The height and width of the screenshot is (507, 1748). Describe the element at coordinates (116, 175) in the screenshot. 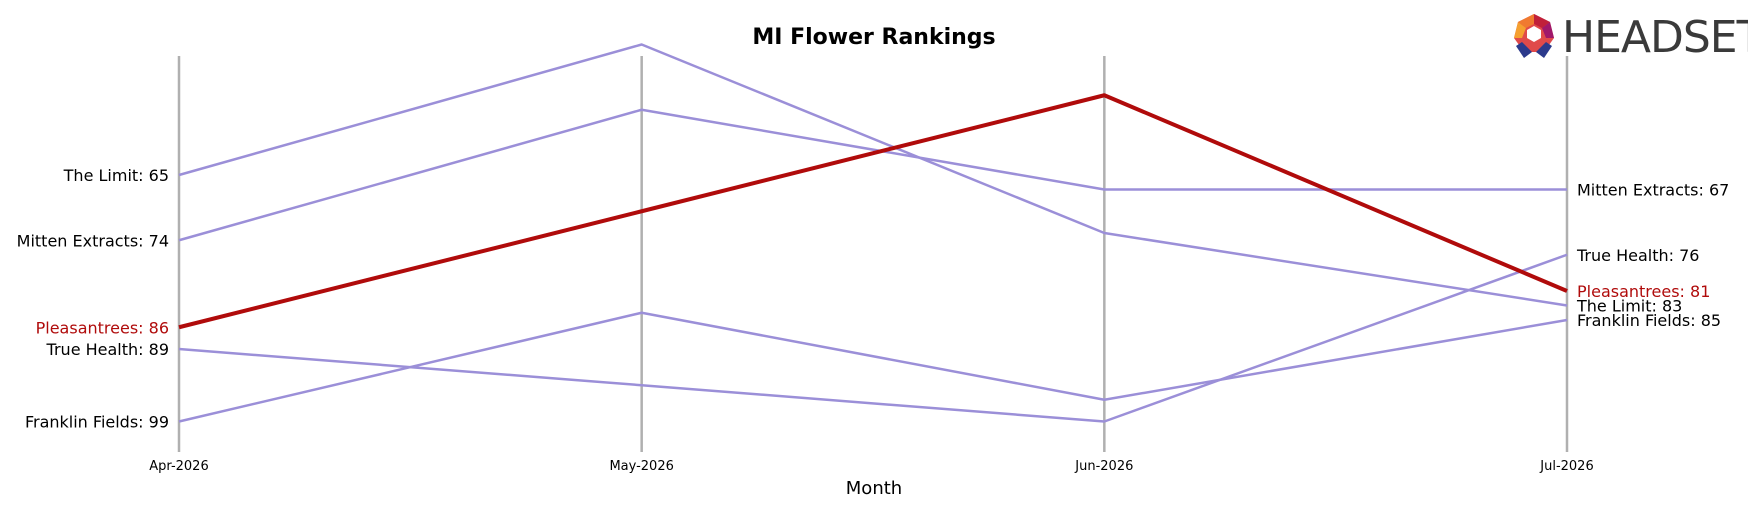

I see `series-start-label: The Limit: 65` at that location.